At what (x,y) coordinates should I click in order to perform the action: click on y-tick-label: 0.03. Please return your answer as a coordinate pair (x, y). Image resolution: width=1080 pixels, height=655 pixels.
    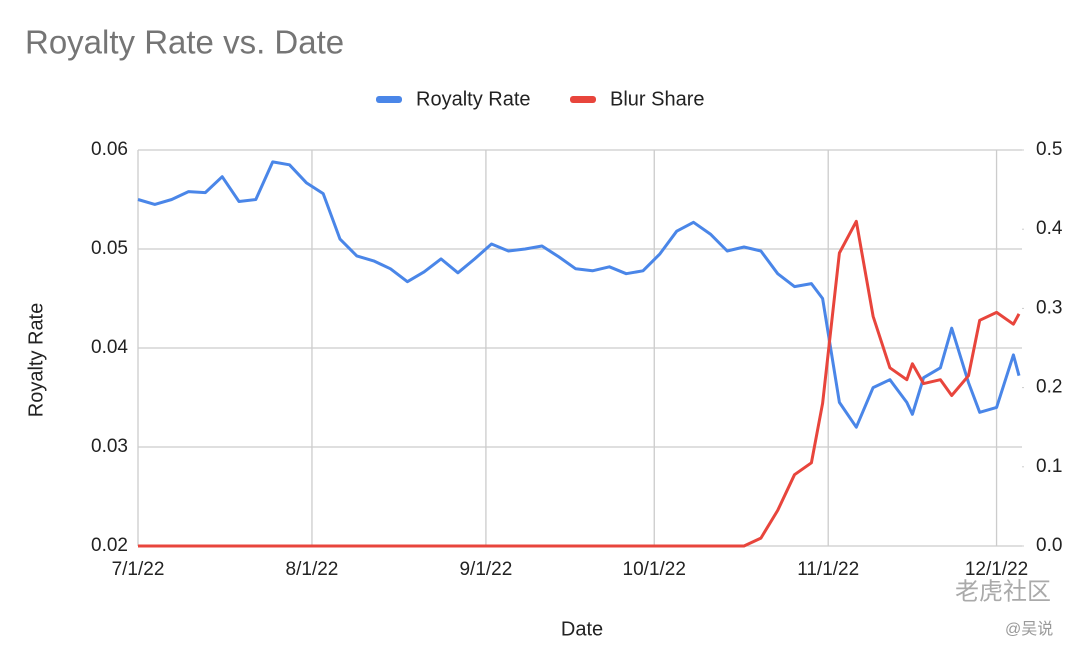
    Looking at the image, I should click on (109, 446).